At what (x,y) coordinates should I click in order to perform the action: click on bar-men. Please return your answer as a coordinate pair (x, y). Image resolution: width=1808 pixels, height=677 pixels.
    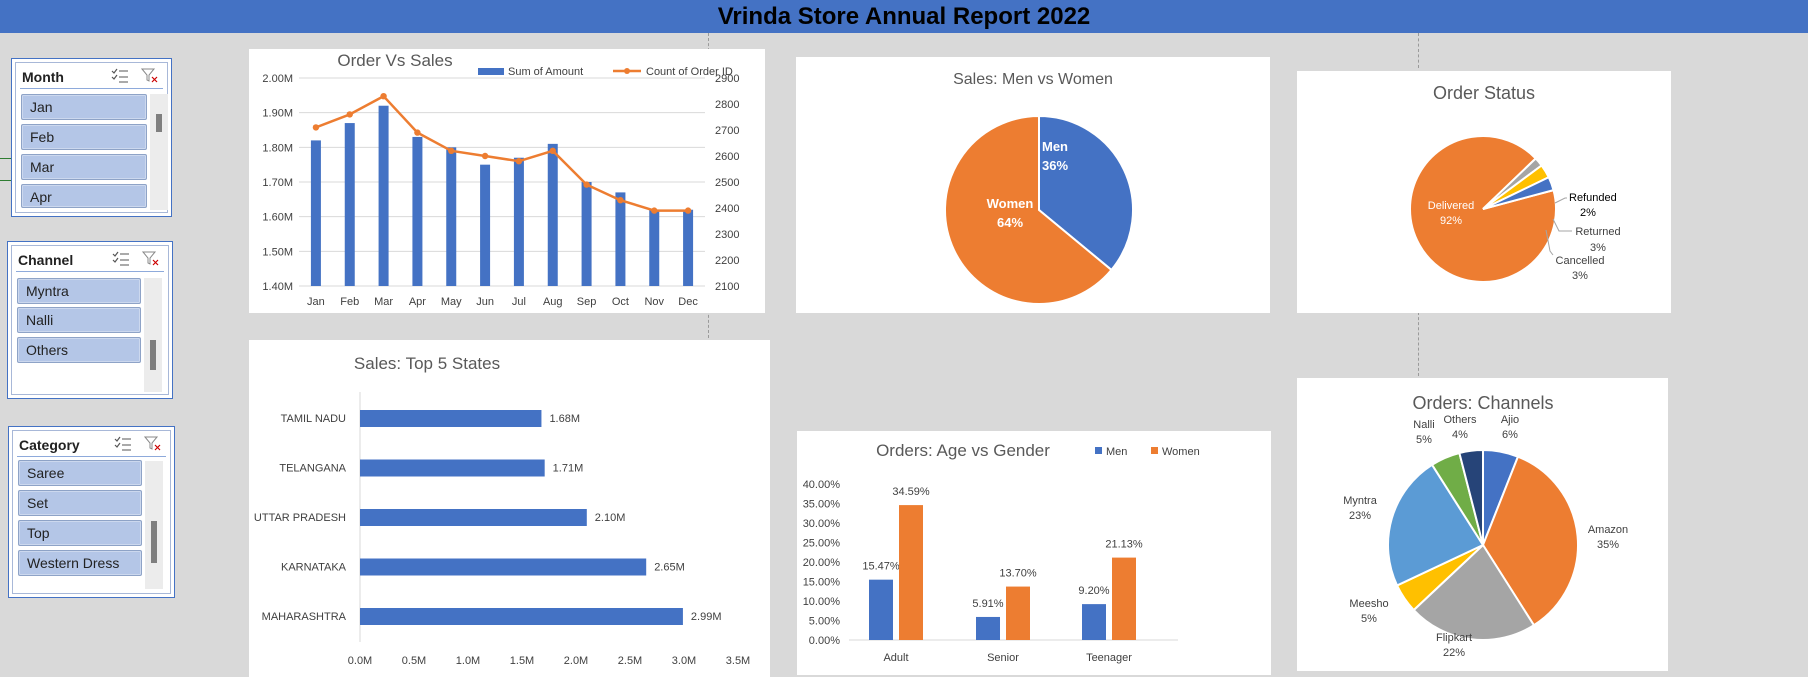
    Looking at the image, I should click on (988, 628).